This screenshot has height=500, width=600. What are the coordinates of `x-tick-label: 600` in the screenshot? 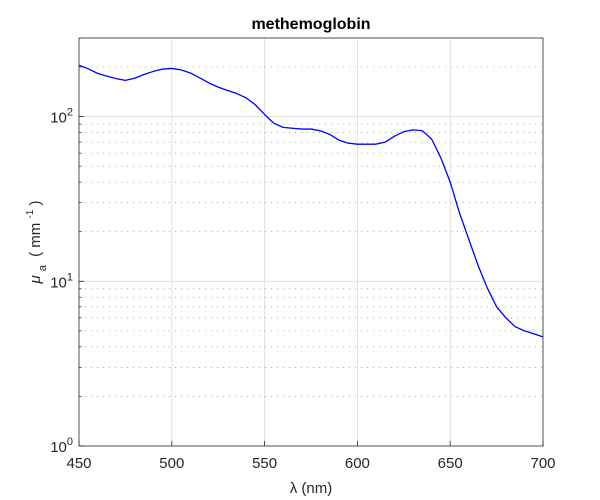 It's located at (357, 463).